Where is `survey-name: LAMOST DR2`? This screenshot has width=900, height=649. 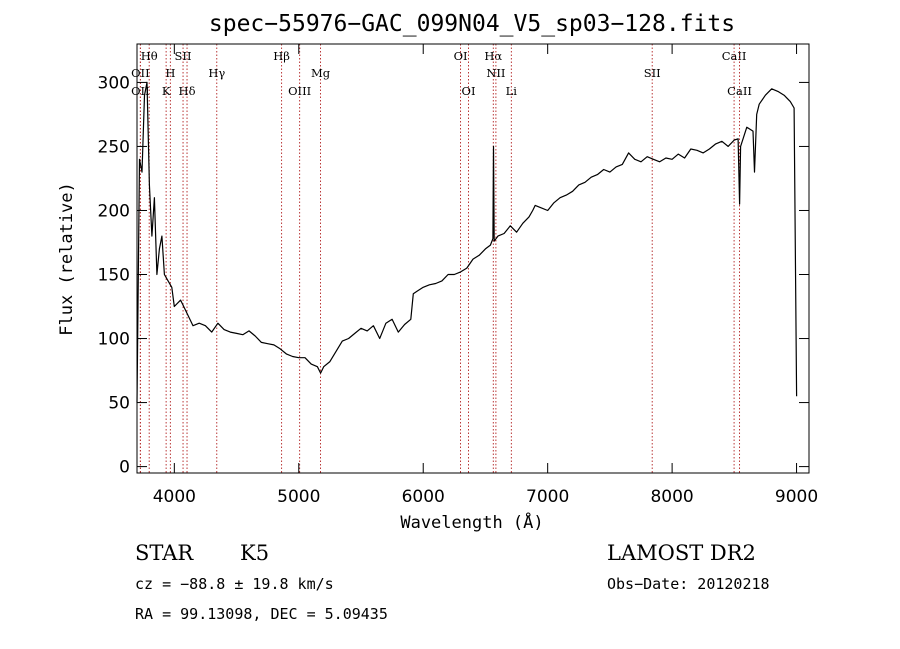 survey-name: LAMOST DR2 is located at coordinates (681, 553).